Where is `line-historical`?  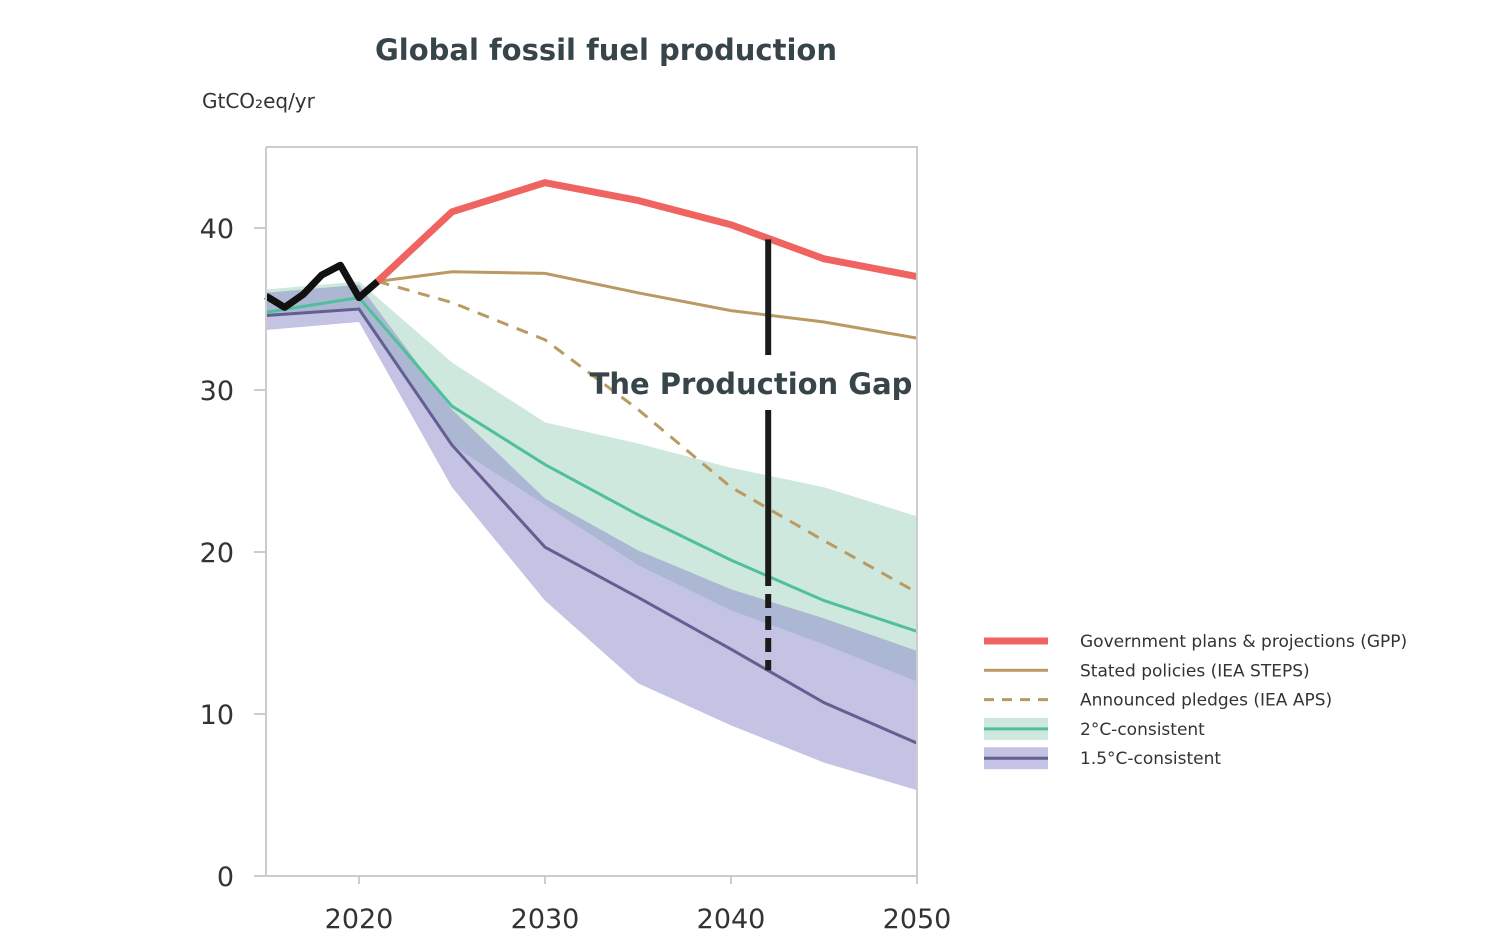 line-historical is located at coordinates (322, 286).